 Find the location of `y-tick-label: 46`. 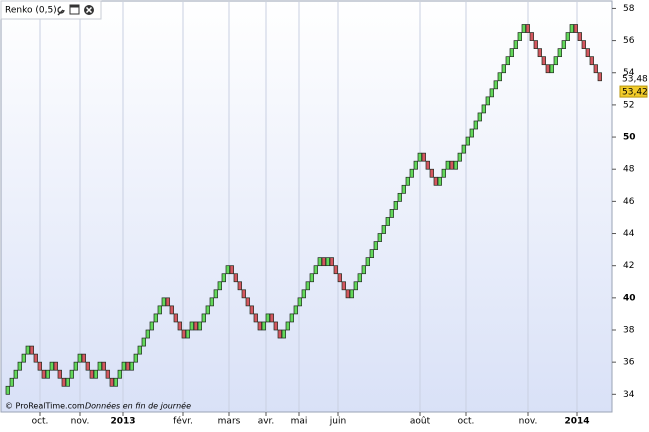

y-tick-label: 46 is located at coordinates (629, 202).